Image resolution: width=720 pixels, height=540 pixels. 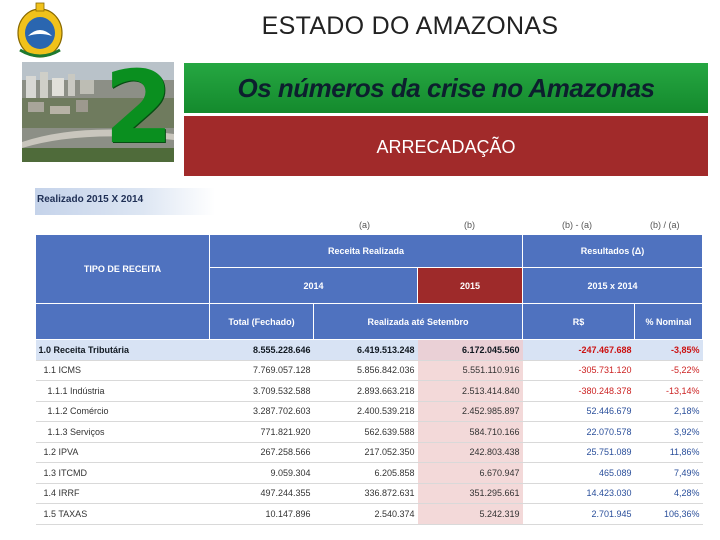 I want to click on header-receita-realizada: Receita Realizada, so click(x=366, y=251).